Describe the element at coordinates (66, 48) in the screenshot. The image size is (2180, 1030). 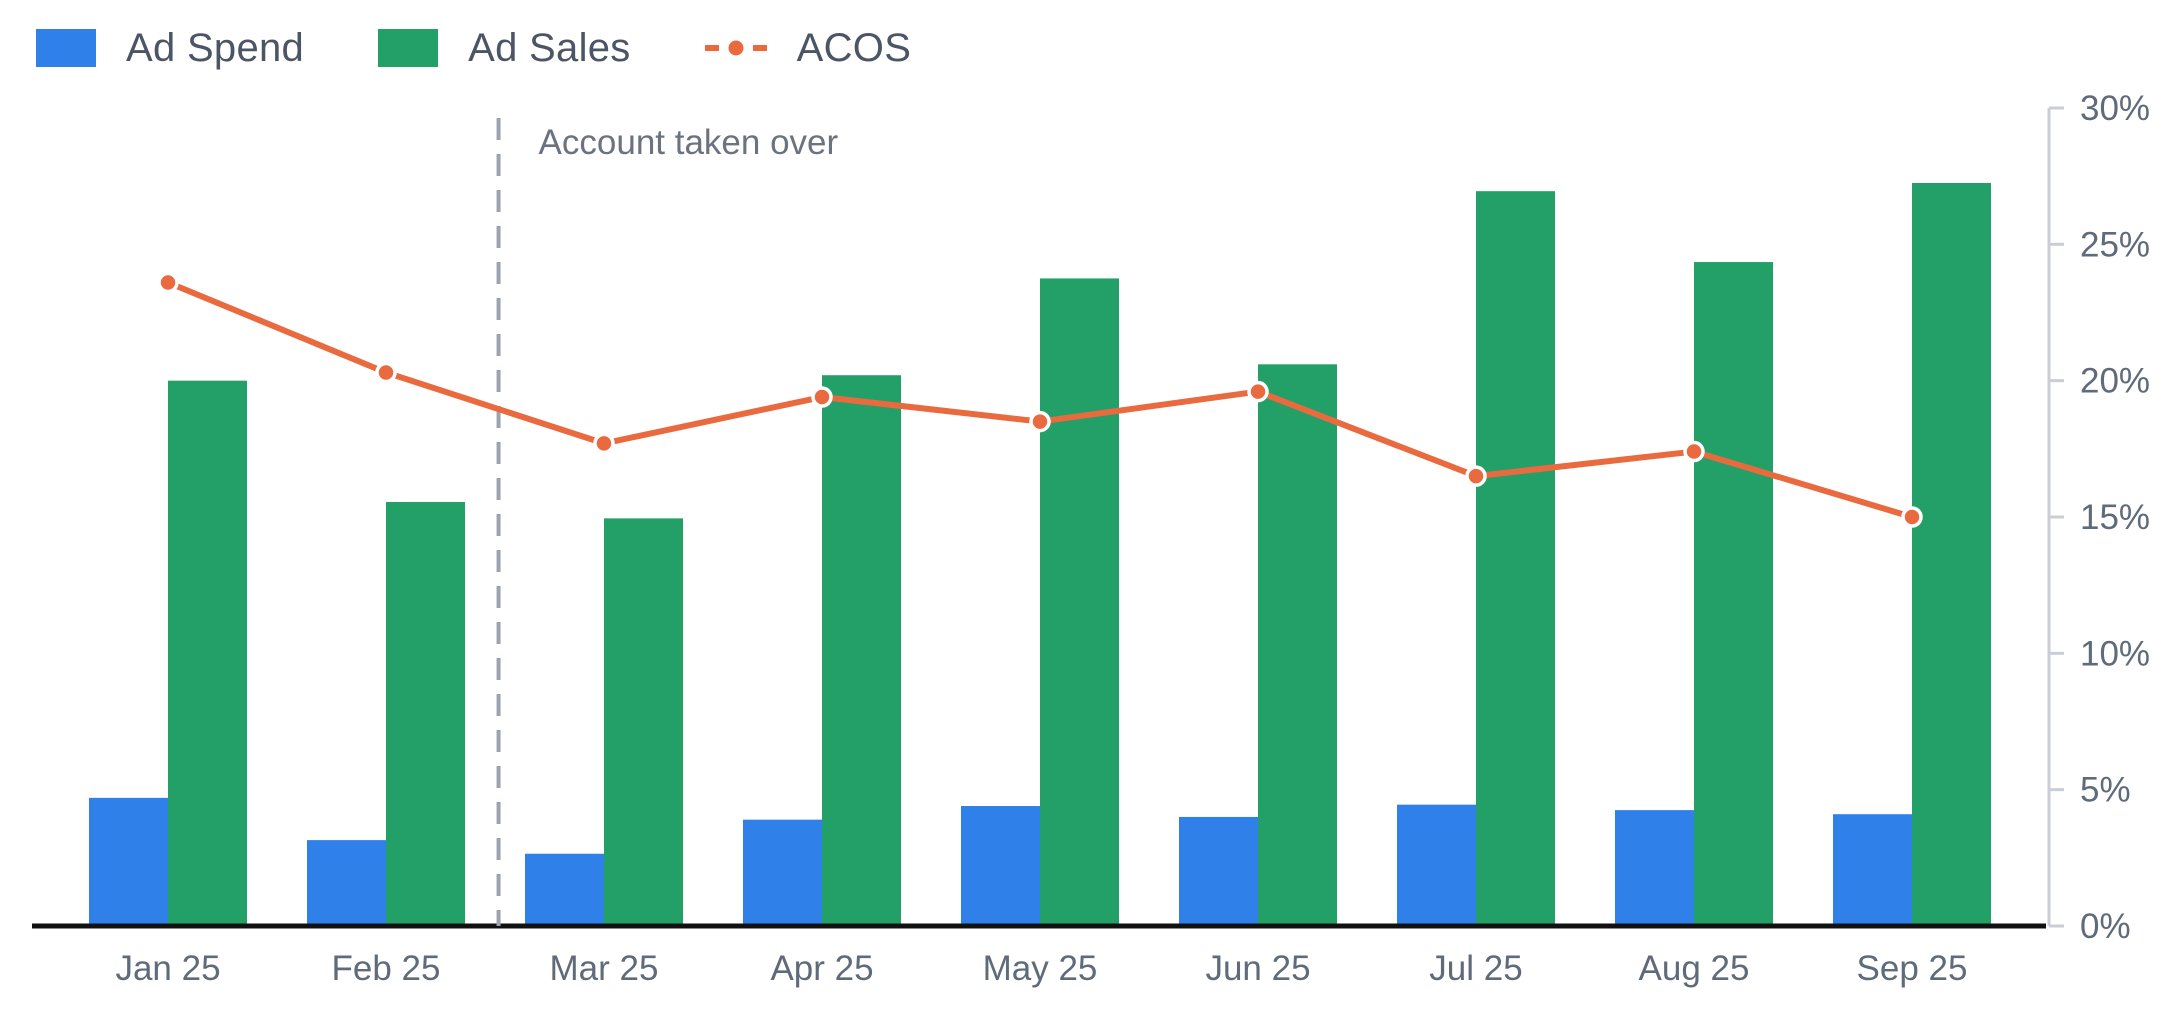
I see `ad-spend-swatch` at that location.